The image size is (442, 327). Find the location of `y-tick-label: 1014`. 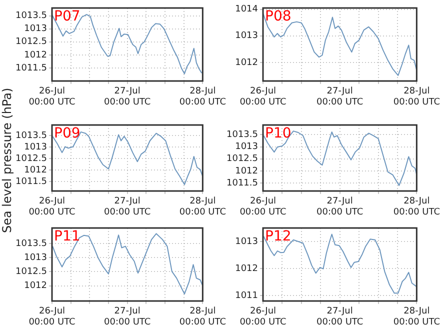

y-tick-label: 1014 is located at coordinates (246, 9).